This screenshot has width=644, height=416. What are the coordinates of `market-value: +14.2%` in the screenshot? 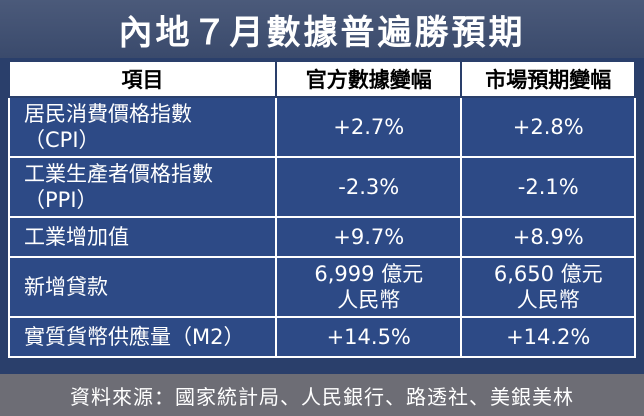 It's located at (548, 337).